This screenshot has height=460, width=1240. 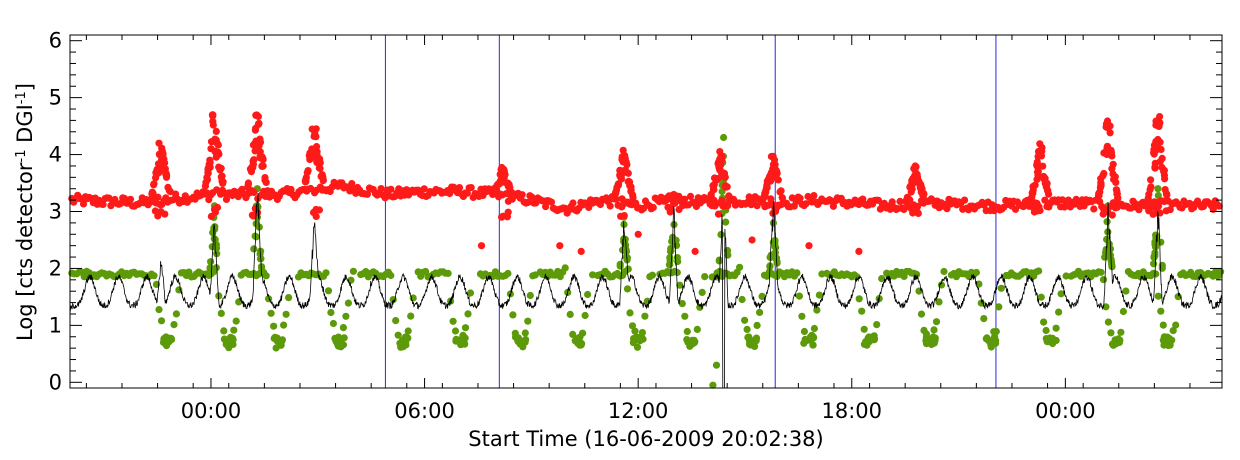 What do you see at coordinates (55, 212) in the screenshot?
I see `y-tick-label: 3` at bounding box center [55, 212].